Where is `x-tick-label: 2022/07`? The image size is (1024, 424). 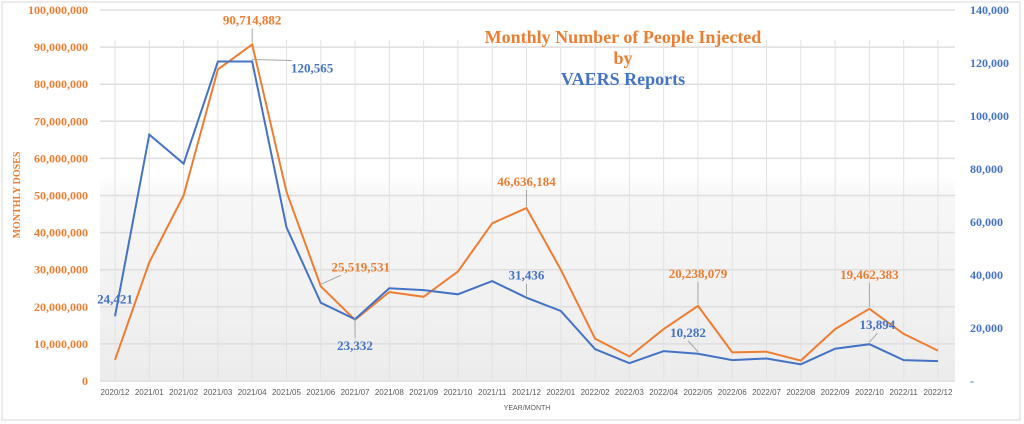 x-tick-label: 2022/07 is located at coordinates (766, 392).